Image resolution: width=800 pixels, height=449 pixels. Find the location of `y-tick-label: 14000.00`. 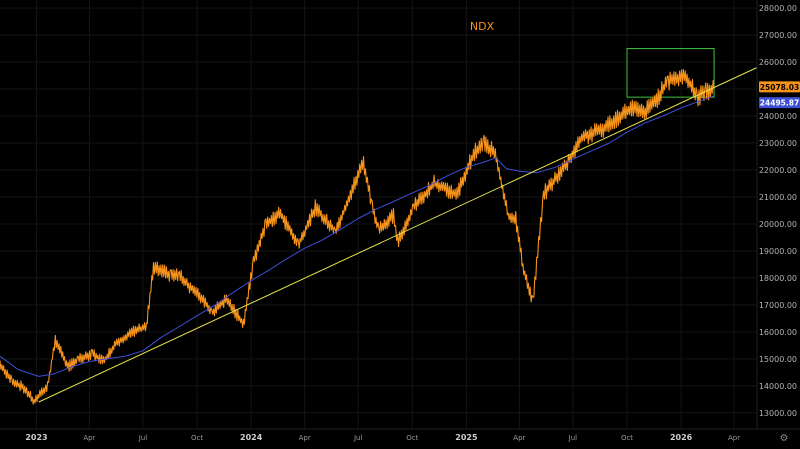

y-tick-label: 14000.00 is located at coordinates (778, 386).